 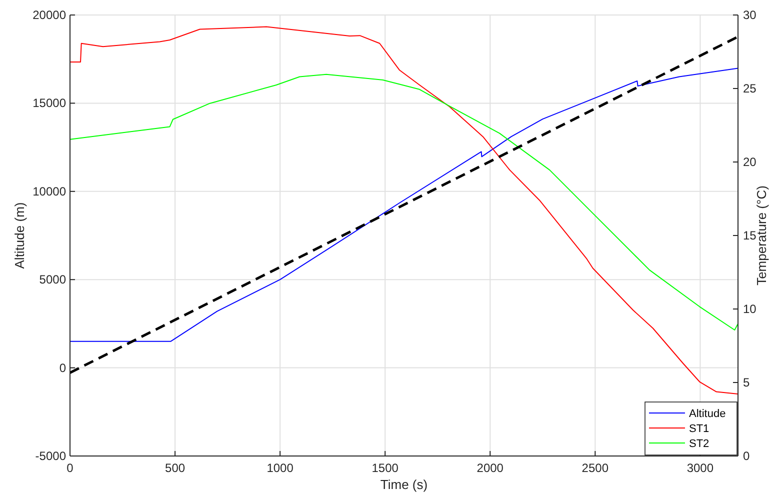 What do you see at coordinates (750, 89) in the screenshot?
I see `y2-tick-label: 25` at bounding box center [750, 89].